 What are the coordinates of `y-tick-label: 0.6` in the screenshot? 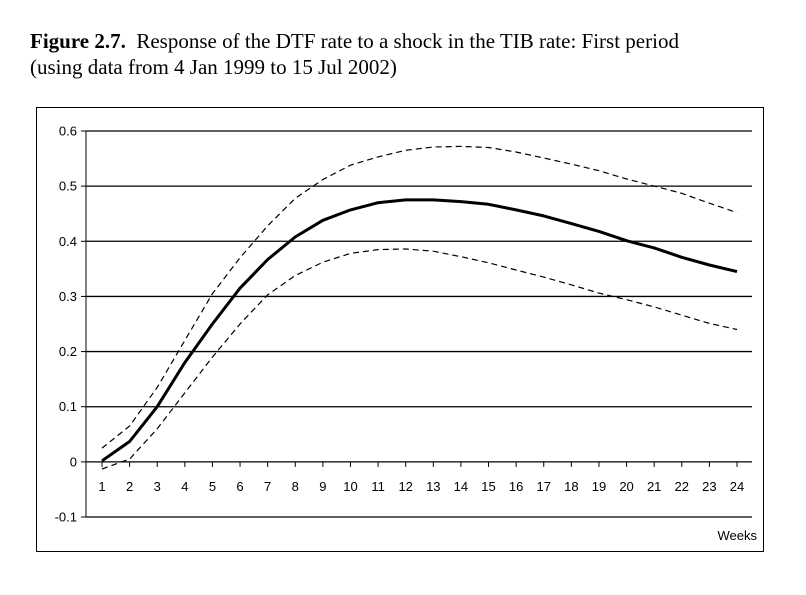 It's located at (68, 131).